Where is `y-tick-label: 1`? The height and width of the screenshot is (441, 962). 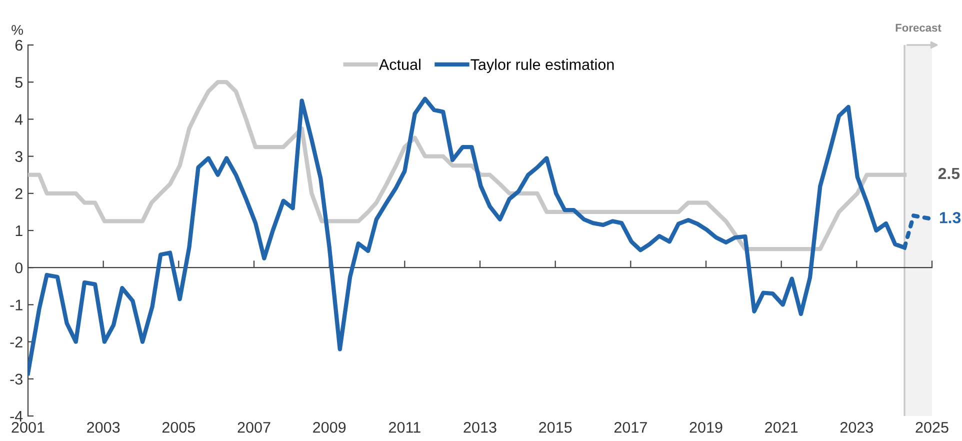
y-tick-label: 1 is located at coordinates (19, 231).